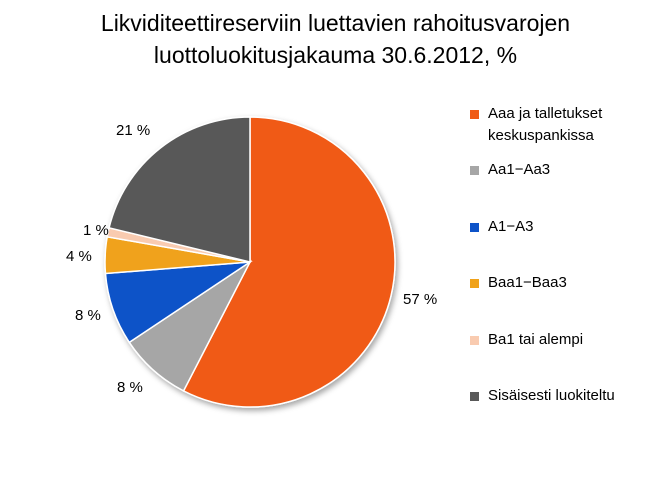  I want to click on slice-value-label-4: 1 %, so click(96, 230).